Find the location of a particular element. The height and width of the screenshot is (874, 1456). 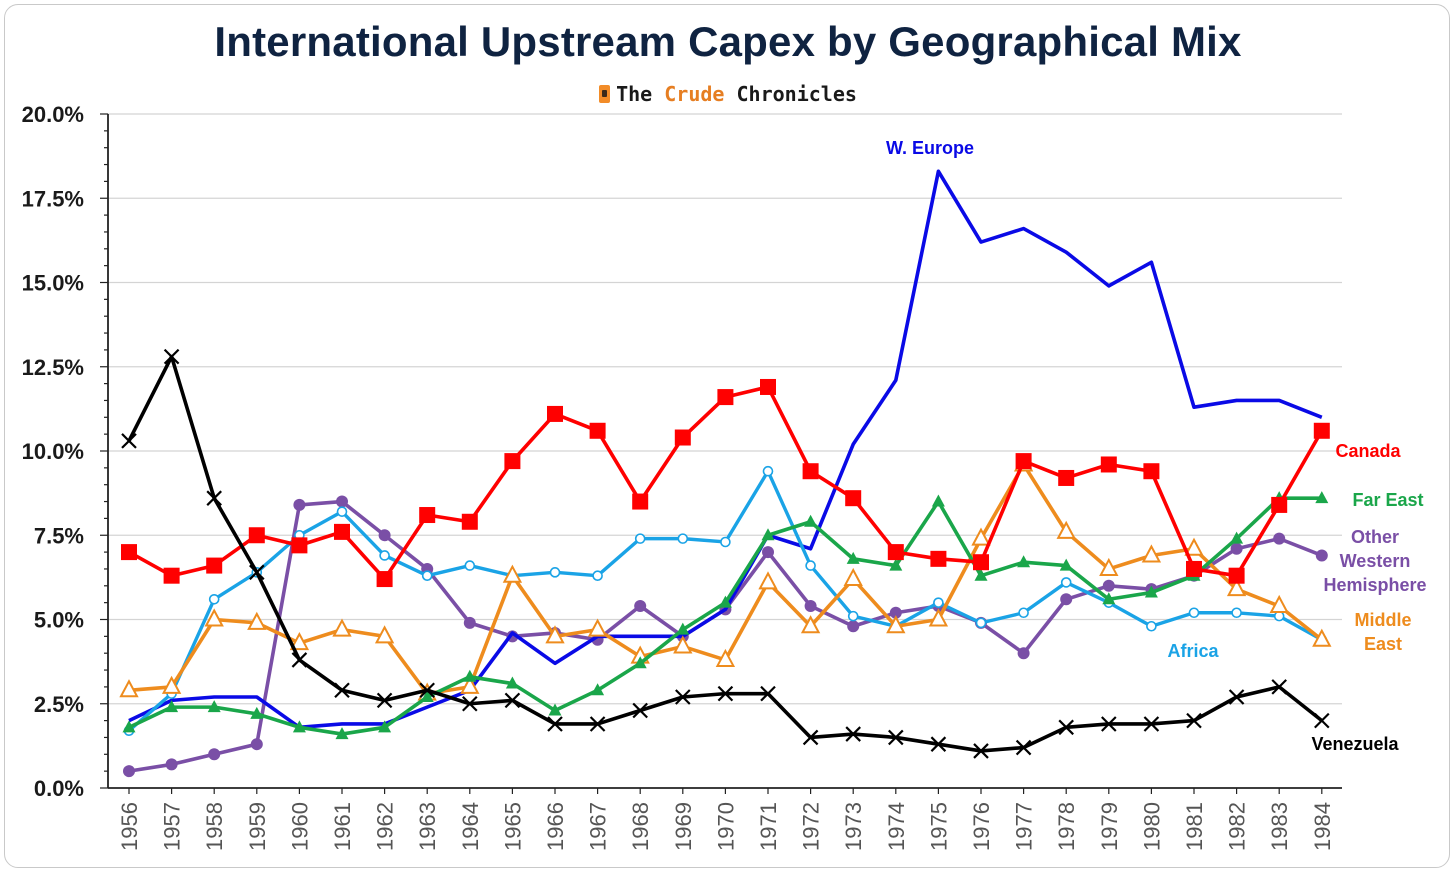

series-label: Western is located at coordinates (1375, 561).